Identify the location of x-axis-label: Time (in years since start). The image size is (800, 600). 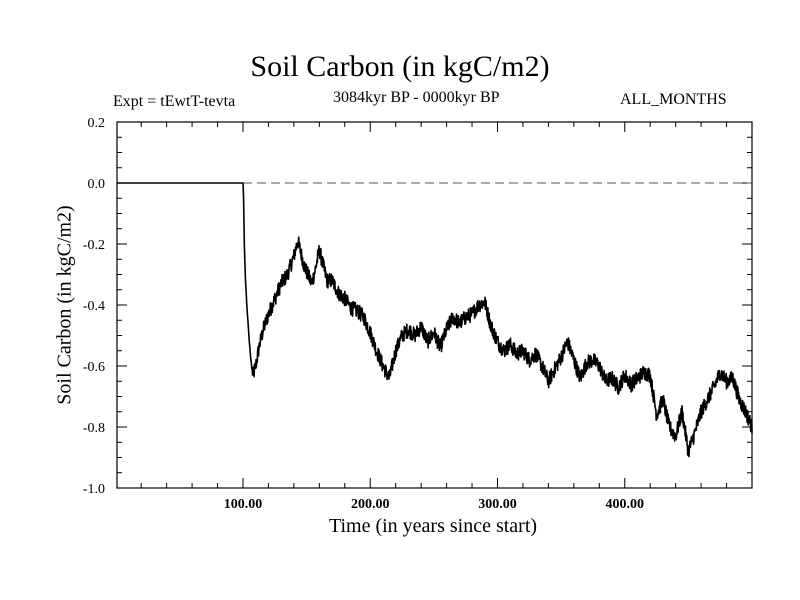
(433, 526).